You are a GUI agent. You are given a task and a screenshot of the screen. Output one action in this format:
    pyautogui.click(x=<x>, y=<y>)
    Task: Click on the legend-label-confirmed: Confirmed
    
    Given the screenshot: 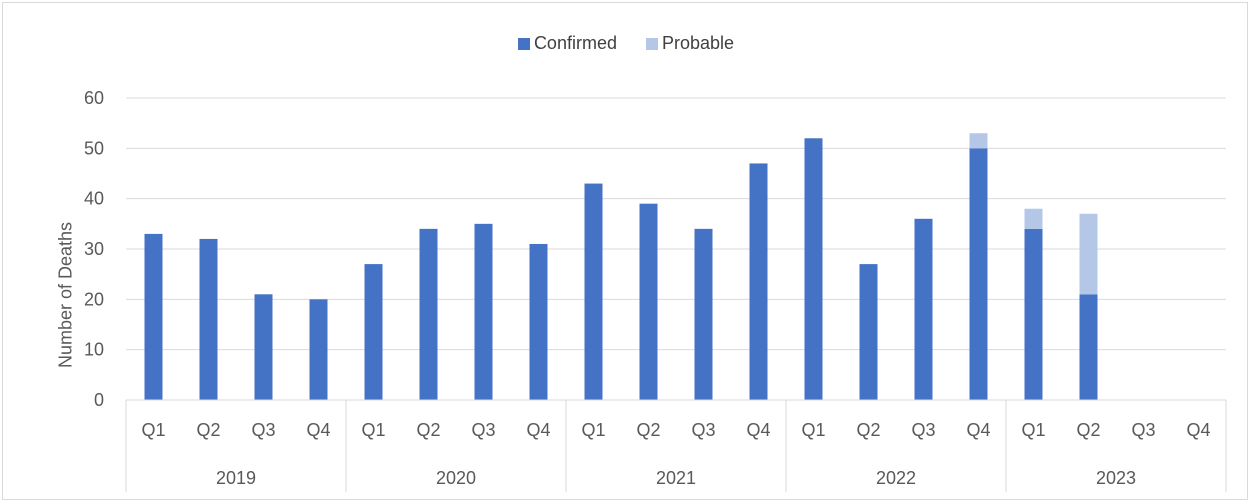 What is the action you would take?
    pyautogui.click(x=575, y=43)
    